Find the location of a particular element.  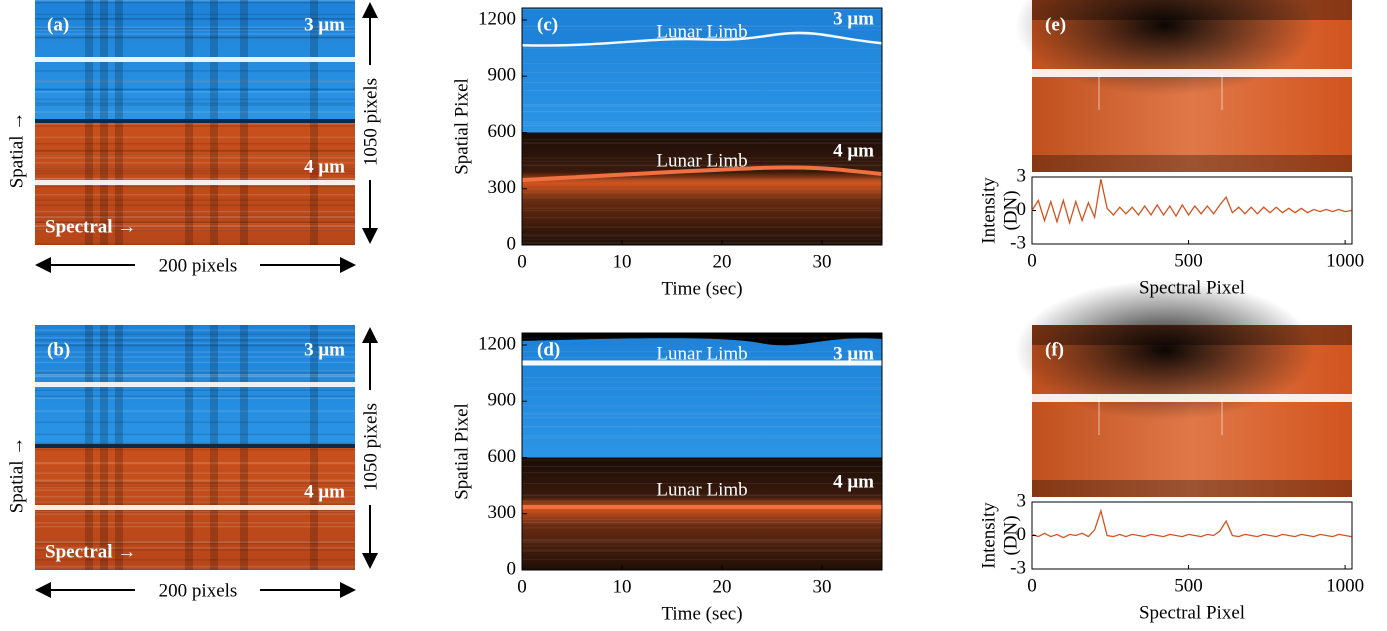

panel-label: (a) is located at coordinates (58, 24).